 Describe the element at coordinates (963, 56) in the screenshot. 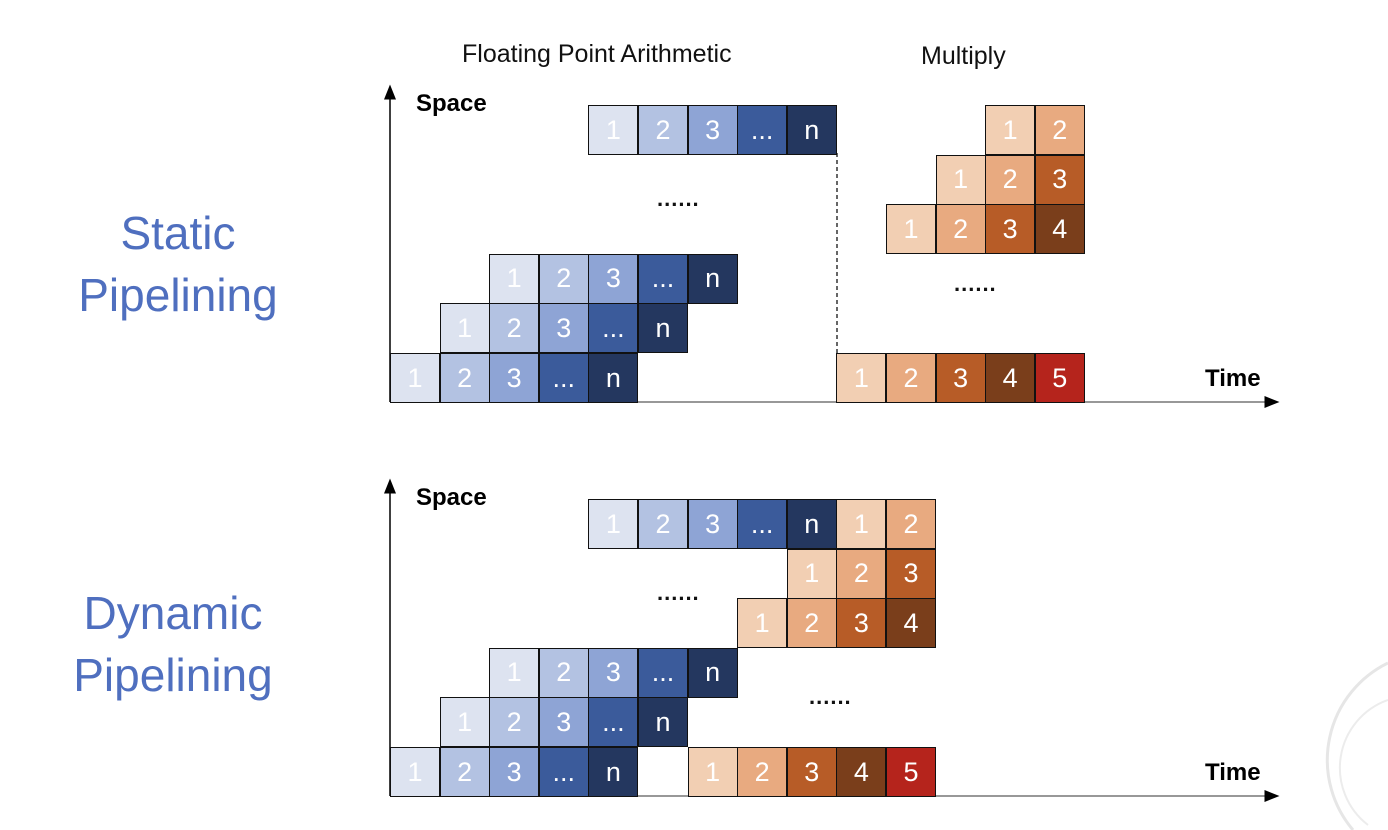

I see `header-multiply: Multiply` at that location.